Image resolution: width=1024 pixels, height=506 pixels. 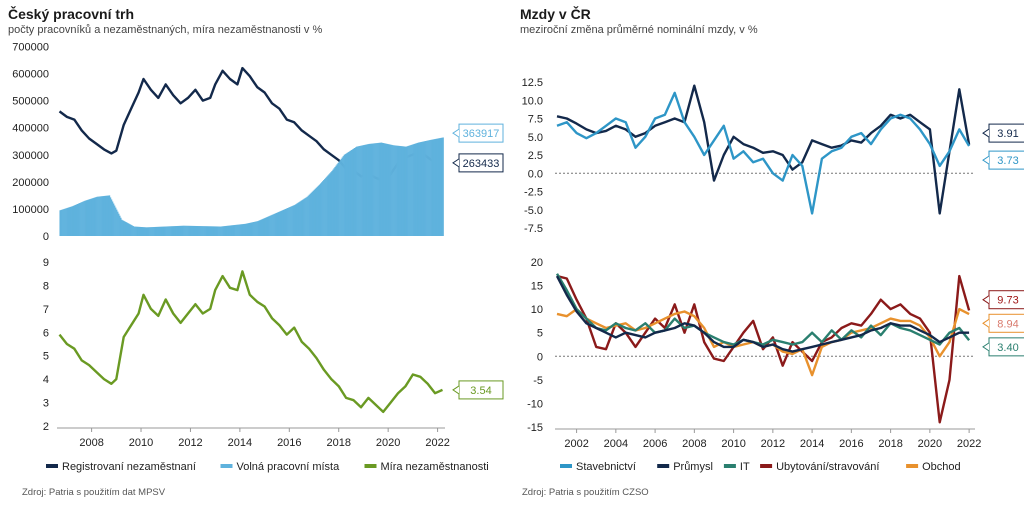 What do you see at coordinates (535, 138) in the screenshot?
I see `y-tick-label: 5.0` at bounding box center [535, 138].